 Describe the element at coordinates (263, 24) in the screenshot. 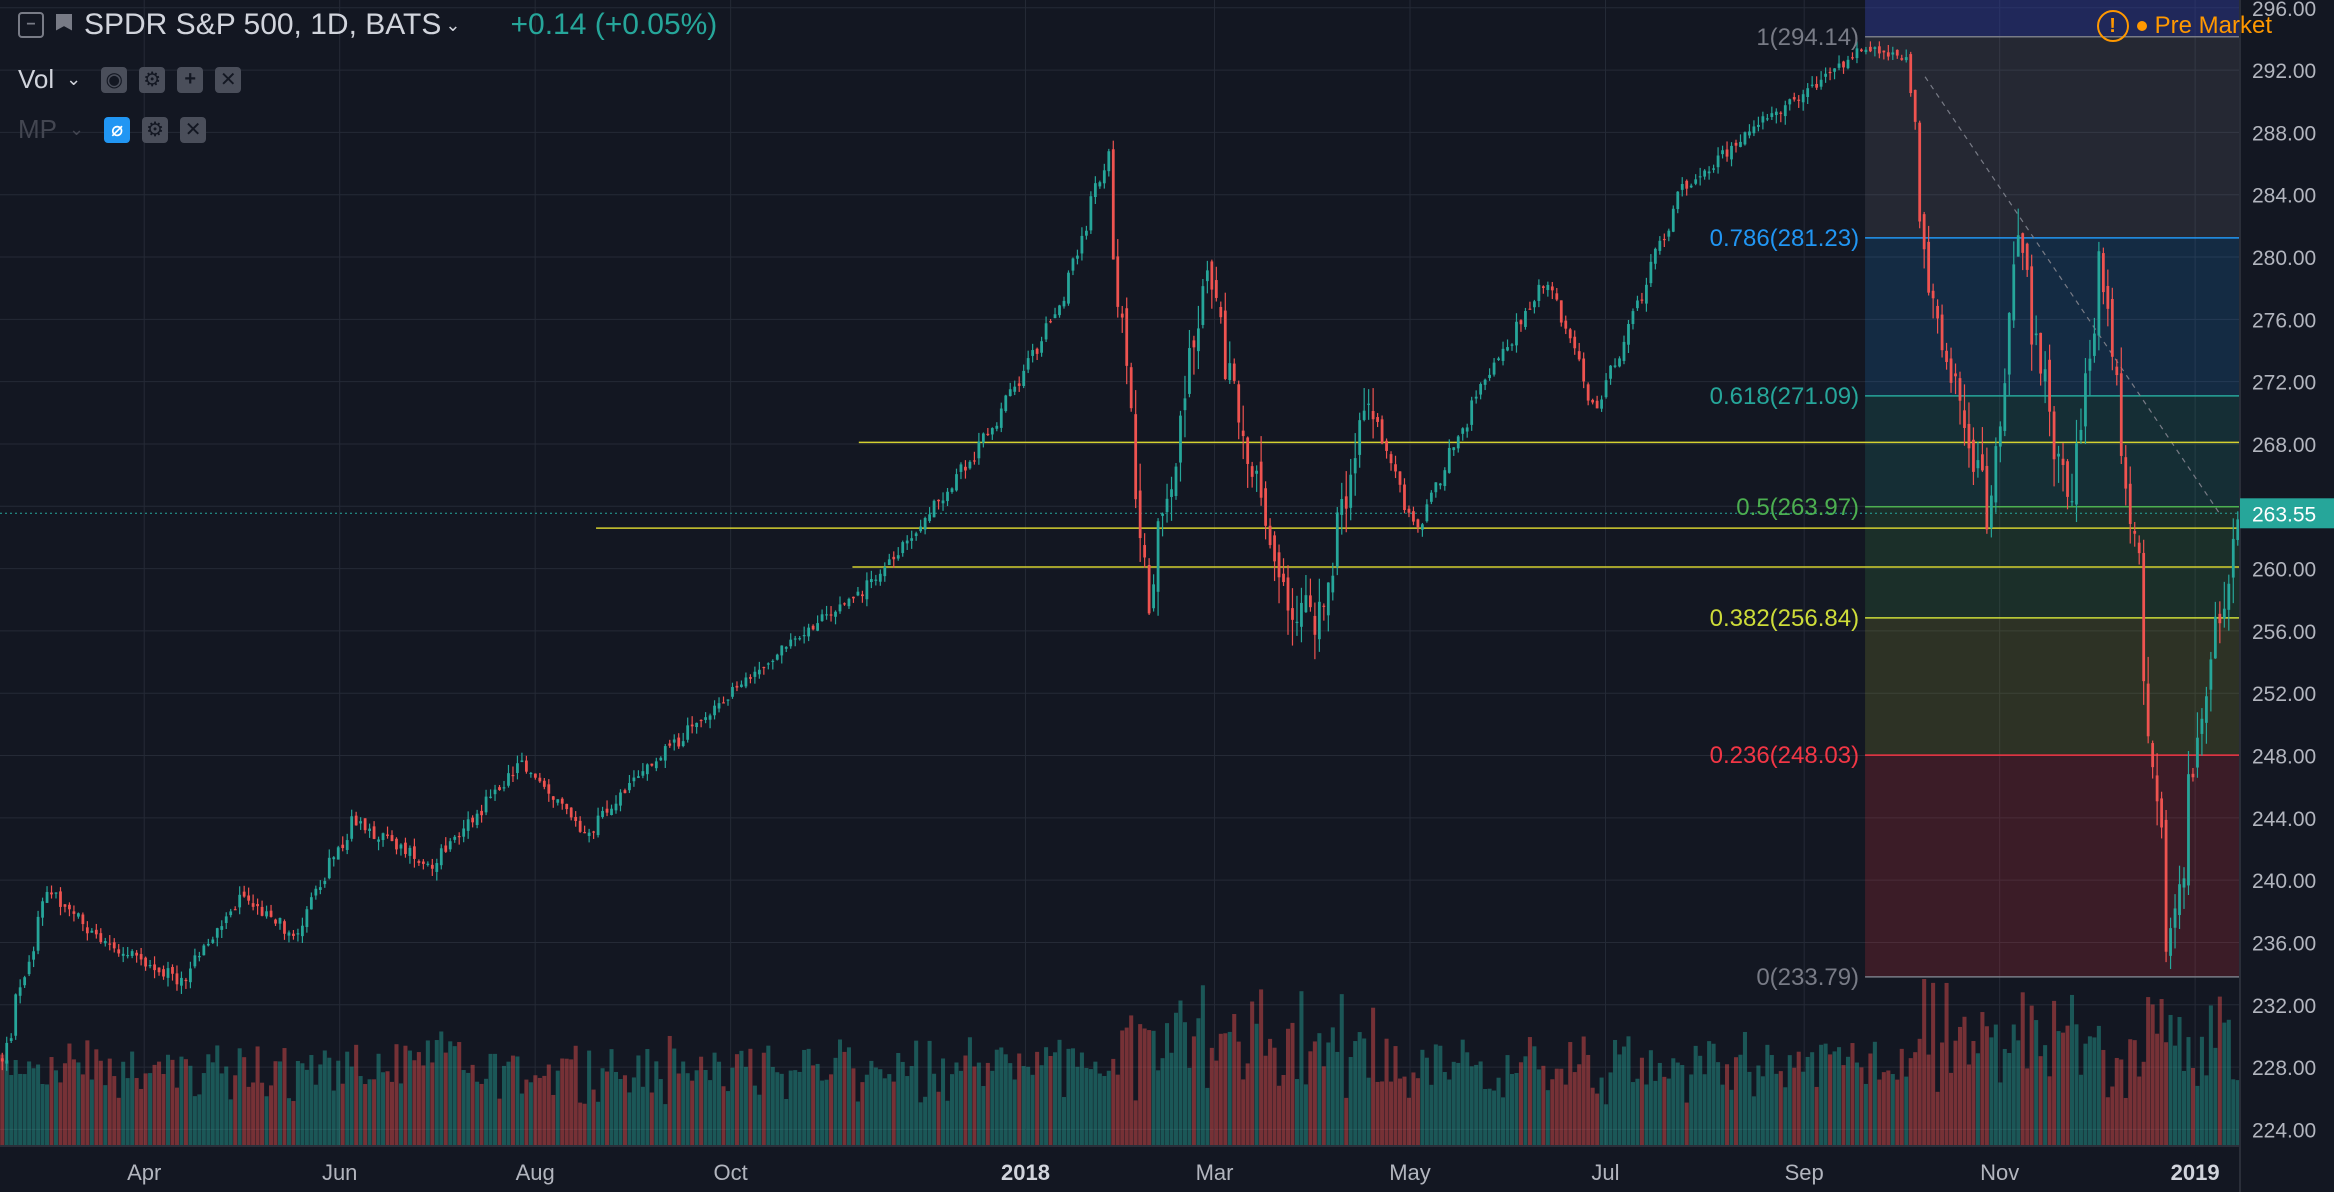

I see `symbol-title: SPDR S&P 500, 1D, BATS` at that location.